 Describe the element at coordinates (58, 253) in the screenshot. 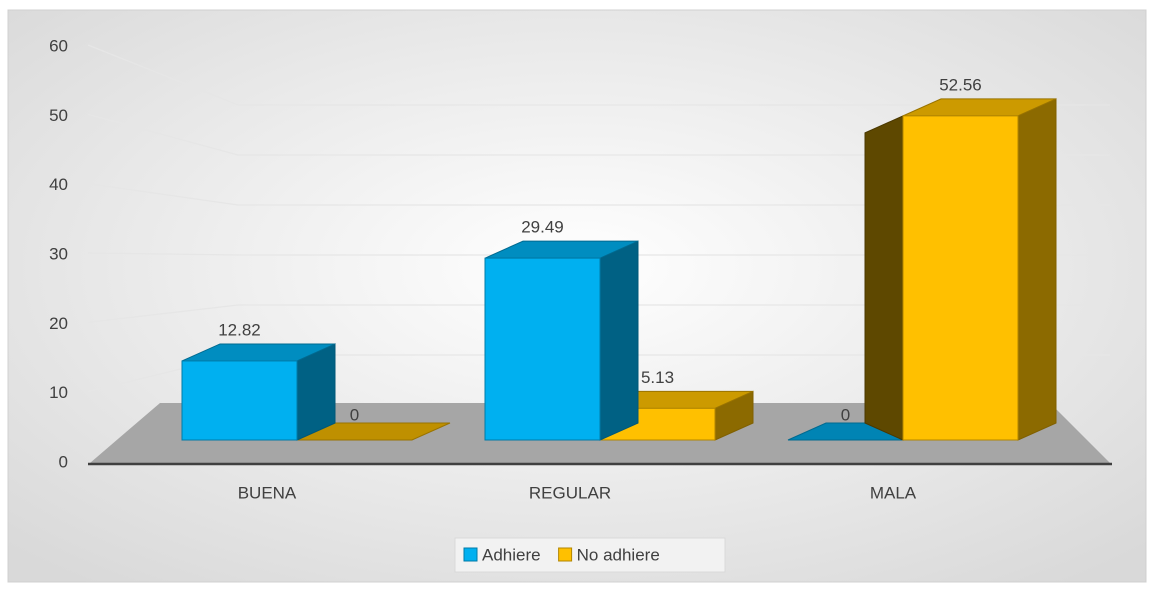

I see `y-tick-label: 30` at that location.